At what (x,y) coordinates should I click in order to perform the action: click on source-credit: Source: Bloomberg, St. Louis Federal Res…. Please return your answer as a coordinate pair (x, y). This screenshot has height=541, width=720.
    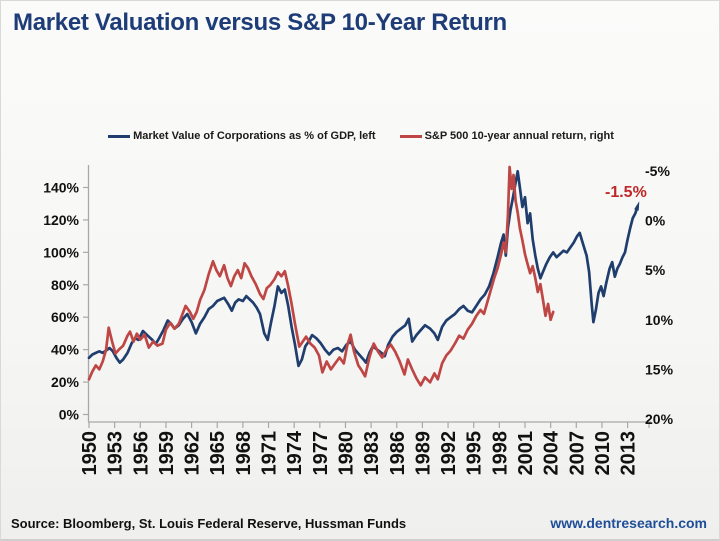
    Looking at the image, I should click on (209, 523).